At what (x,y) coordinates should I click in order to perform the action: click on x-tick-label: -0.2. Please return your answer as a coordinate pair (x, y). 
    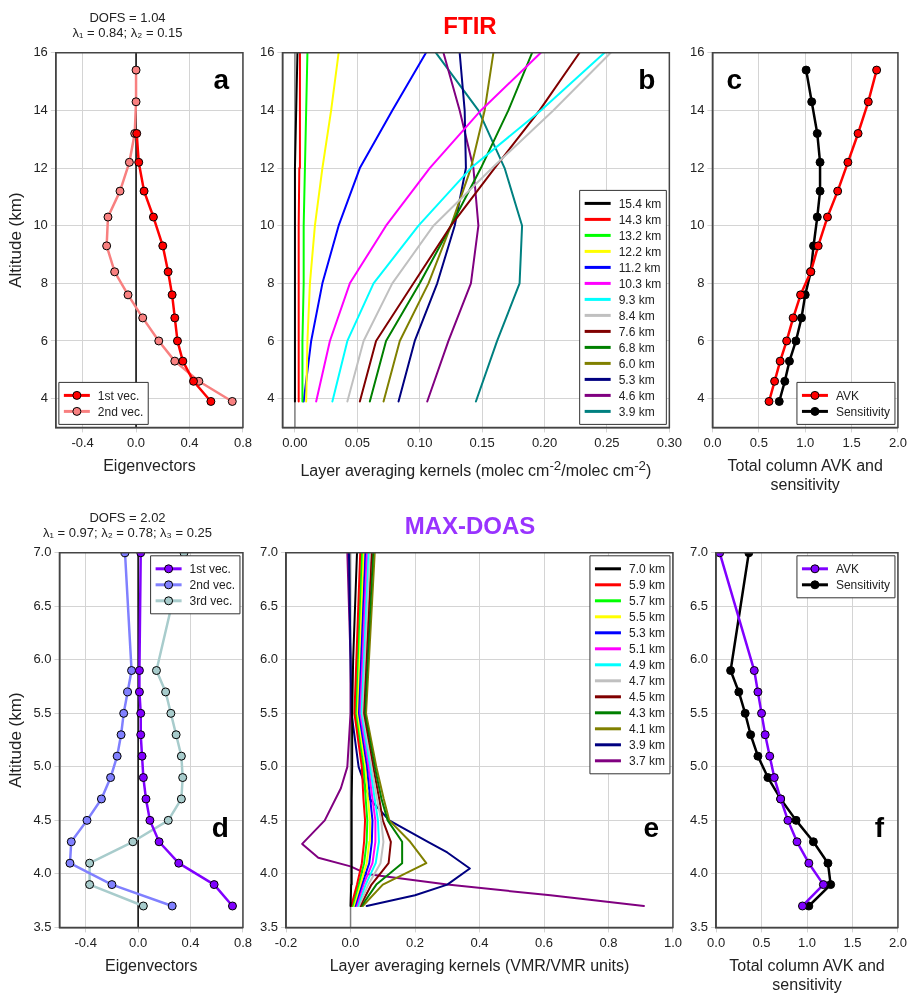
    Looking at the image, I should click on (286, 942).